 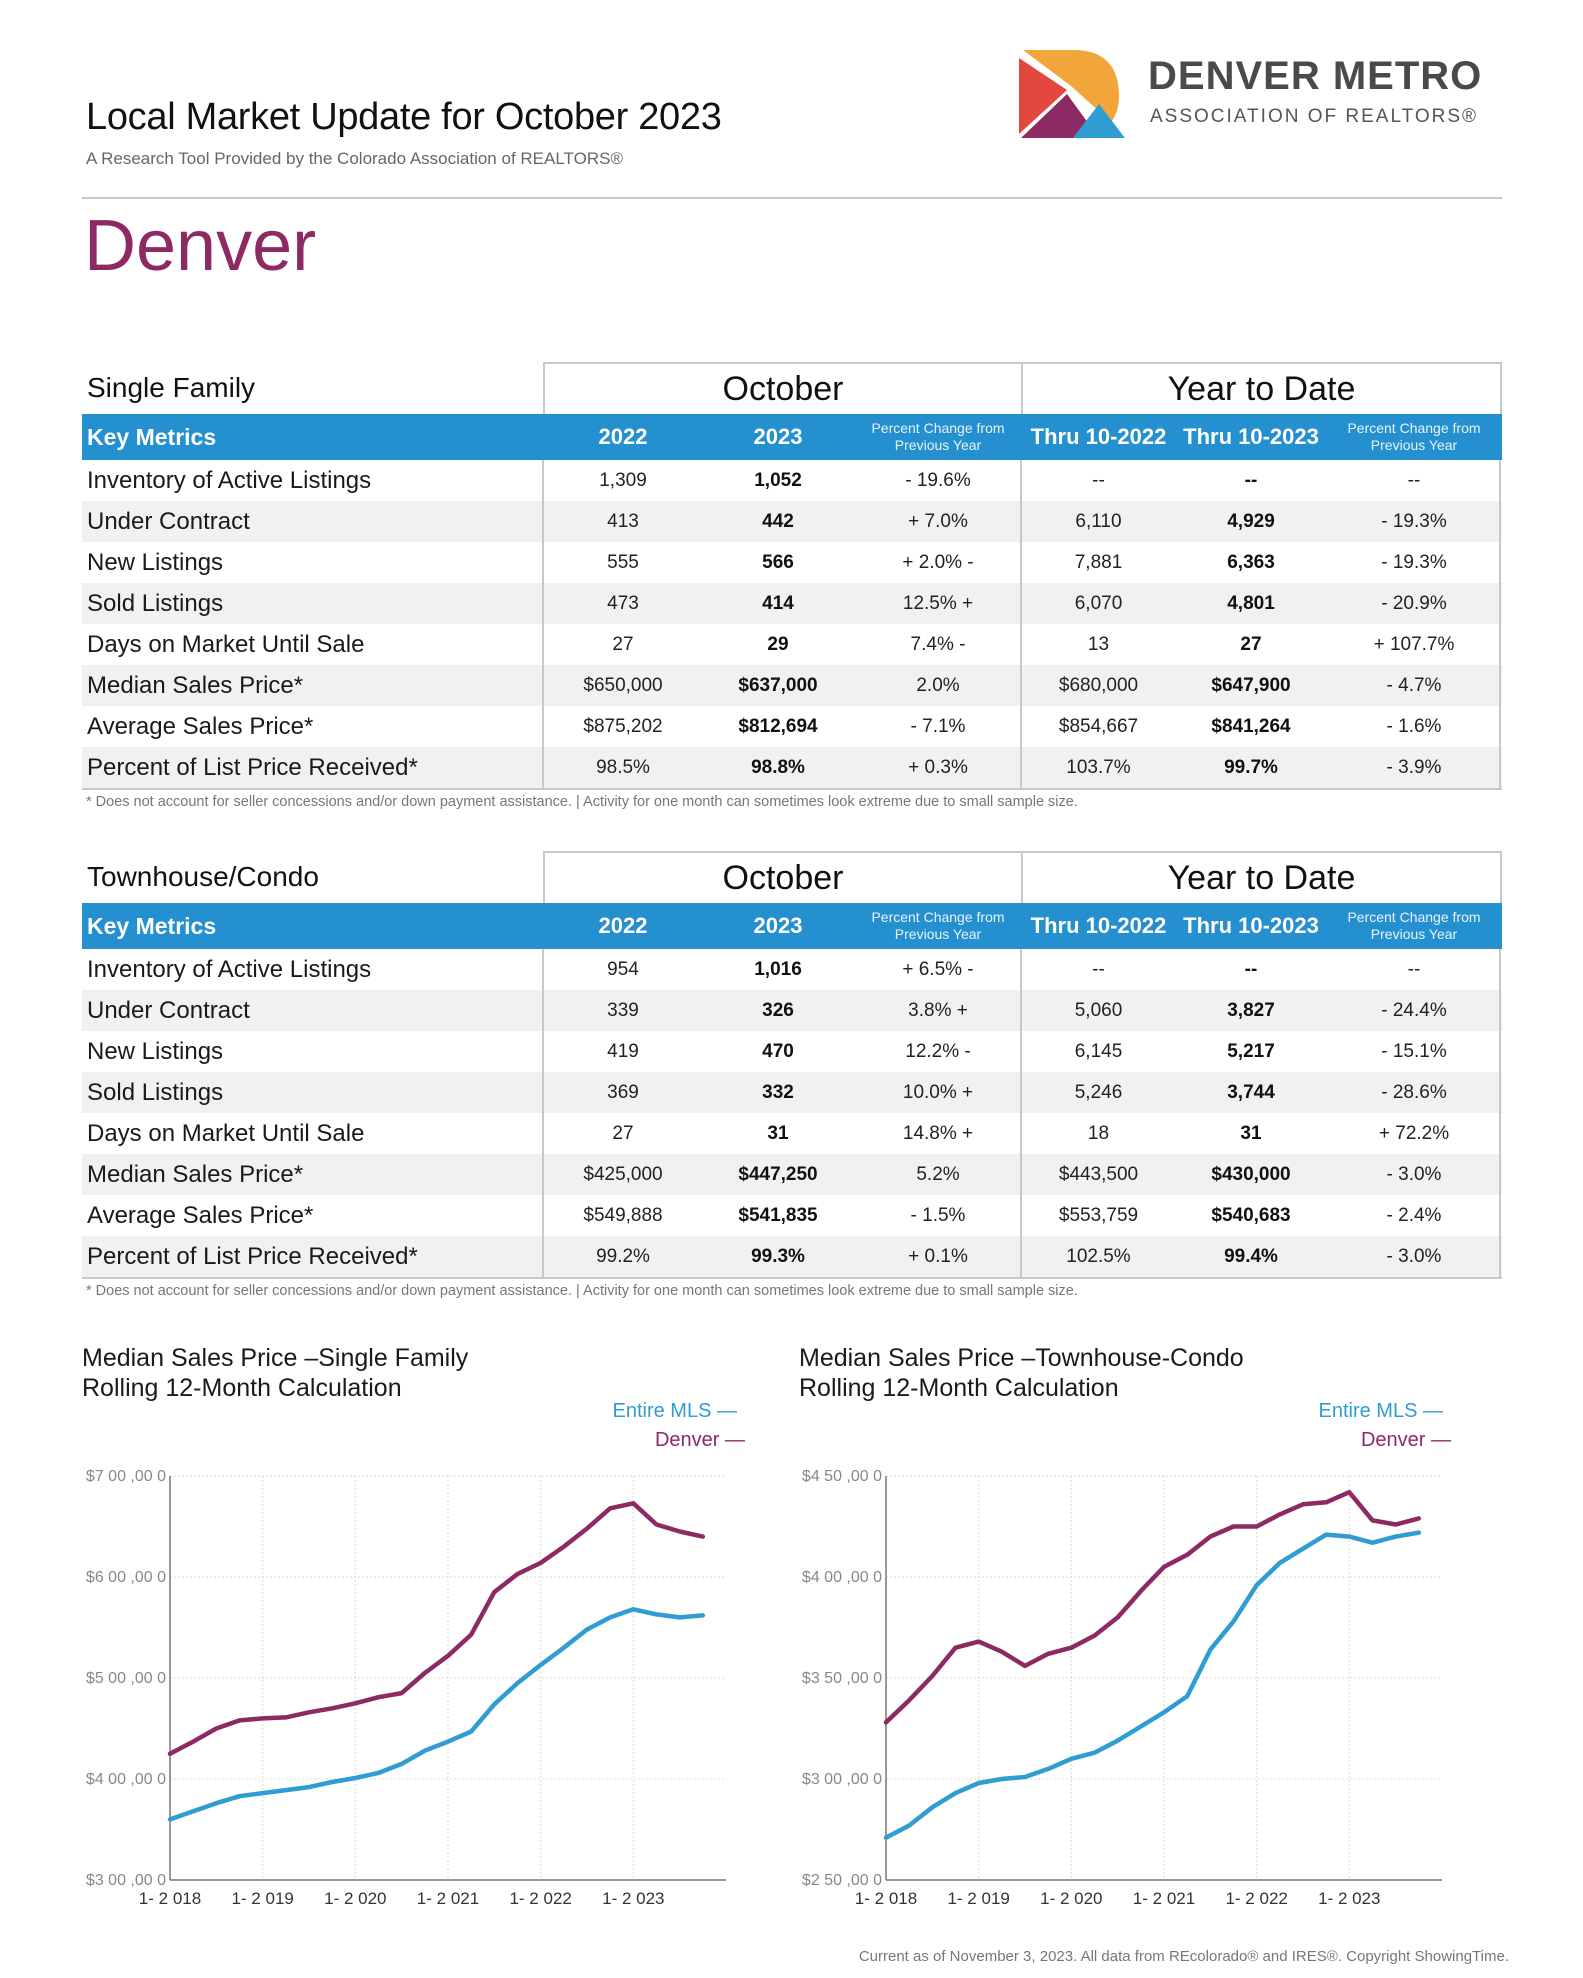 I want to click on percent-change-cell: - 24.4%, so click(x=1414, y=1010).